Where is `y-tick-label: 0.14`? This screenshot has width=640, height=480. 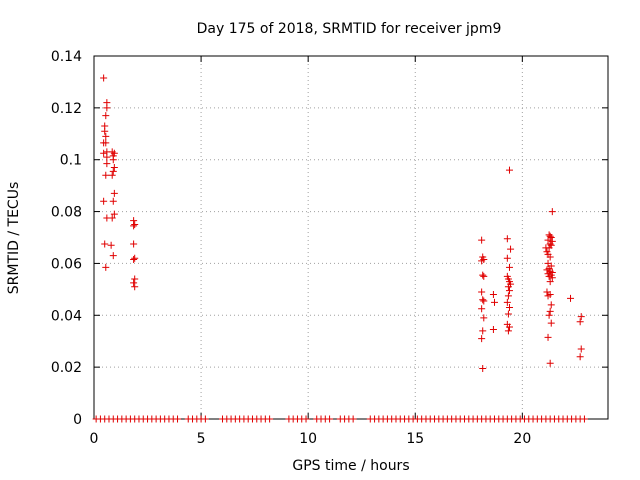 y-tick-label: 0.14 is located at coordinates (66, 57).